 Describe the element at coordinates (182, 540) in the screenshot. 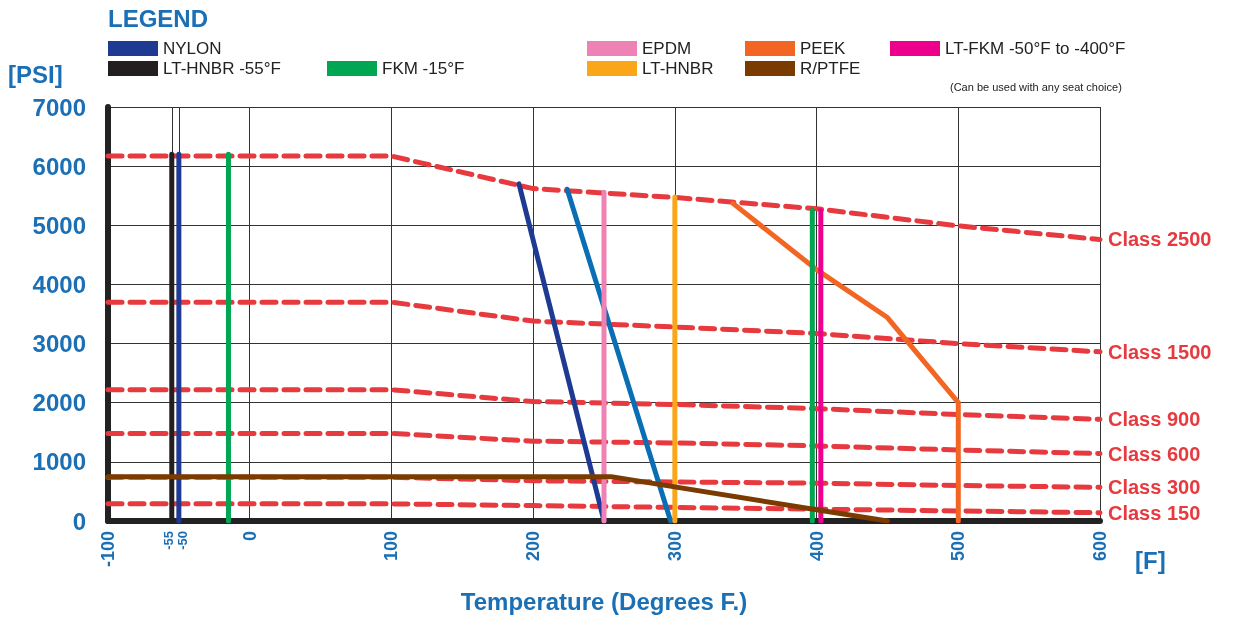

I see `x-tick-label: -50` at that location.